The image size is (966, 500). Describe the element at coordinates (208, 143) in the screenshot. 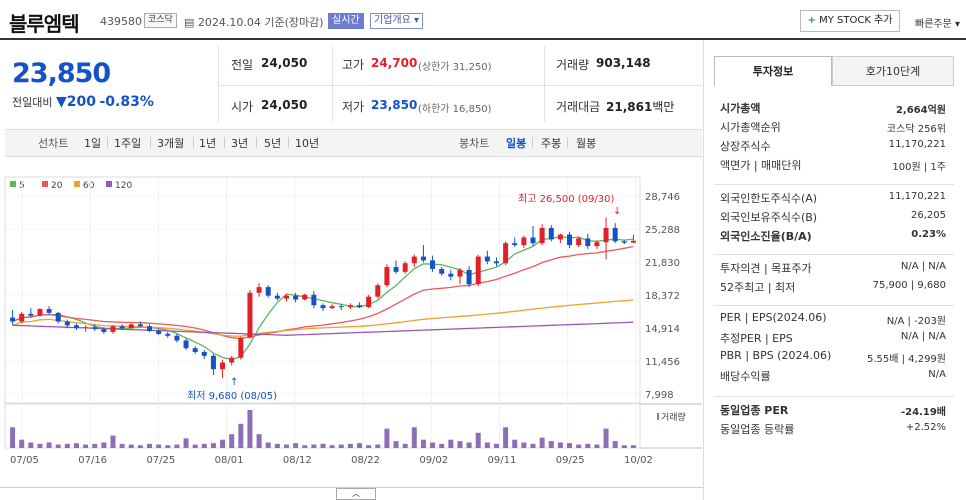

I see `period-1y: 1년` at that location.